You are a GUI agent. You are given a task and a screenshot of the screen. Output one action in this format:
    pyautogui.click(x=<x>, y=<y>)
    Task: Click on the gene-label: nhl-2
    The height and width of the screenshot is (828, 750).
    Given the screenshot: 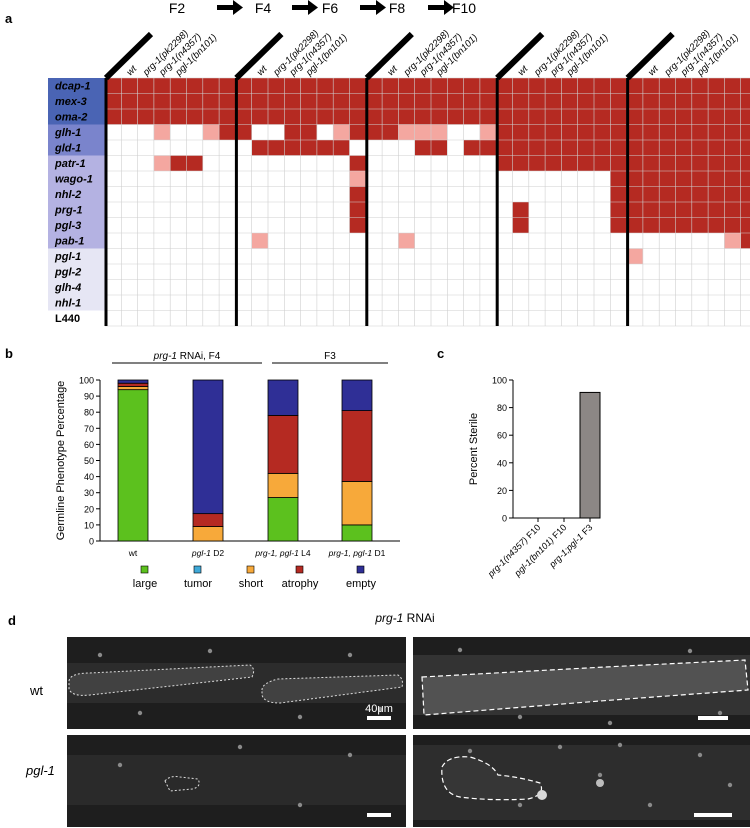 What is the action you would take?
    pyautogui.click(x=68, y=195)
    